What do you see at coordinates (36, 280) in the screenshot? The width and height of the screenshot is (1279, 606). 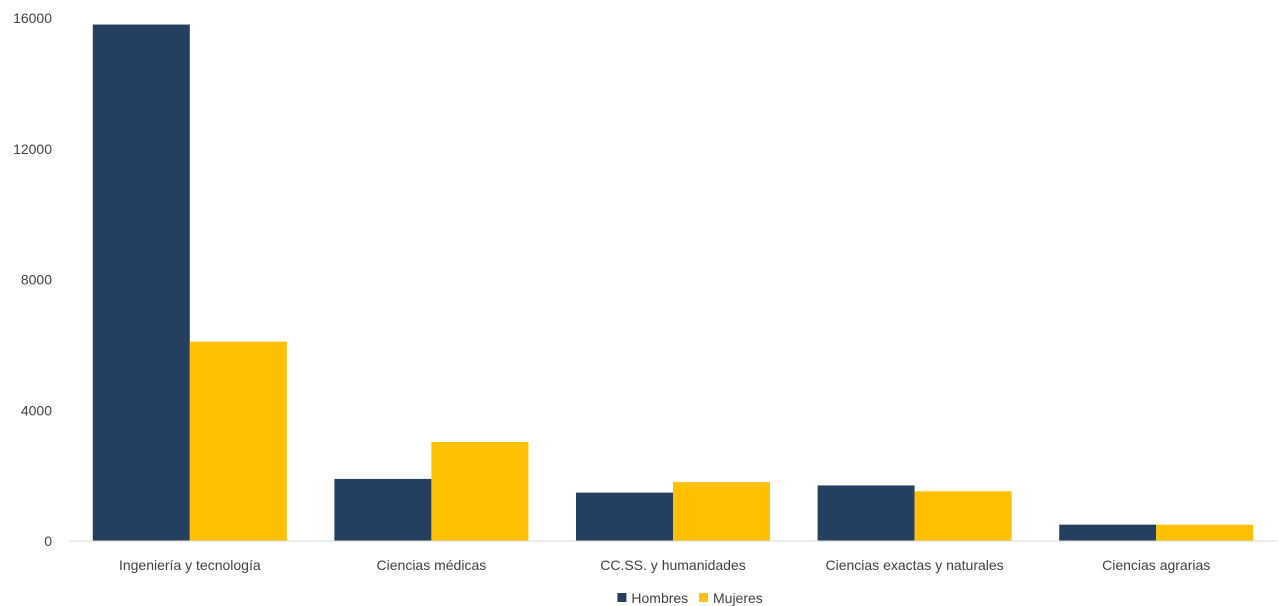 I see `y-tick-label: 8000` at bounding box center [36, 280].